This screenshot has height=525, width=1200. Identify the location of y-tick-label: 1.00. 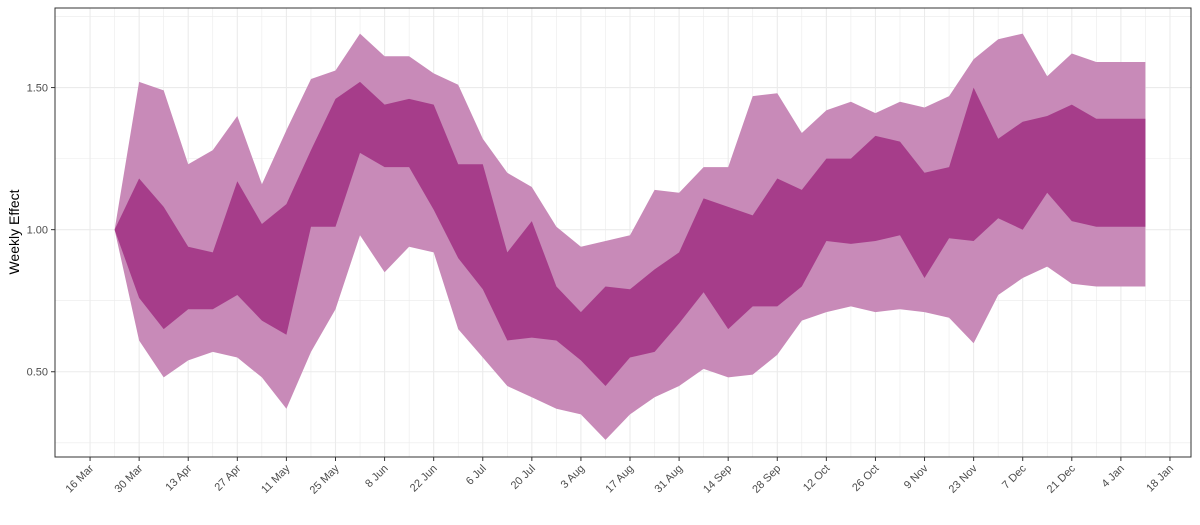
(37, 231).